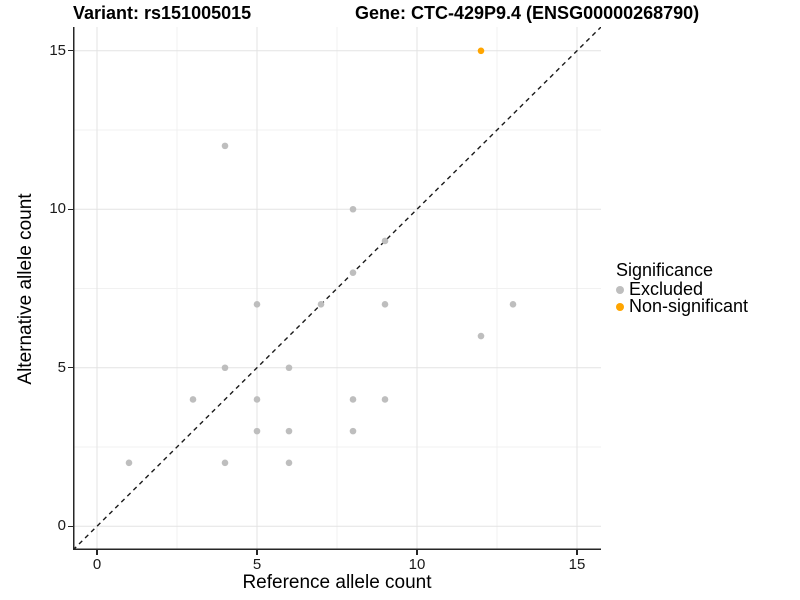 This screenshot has height=600, width=800. What do you see at coordinates (57, 209) in the screenshot?
I see `y-tick-label: 10` at bounding box center [57, 209].